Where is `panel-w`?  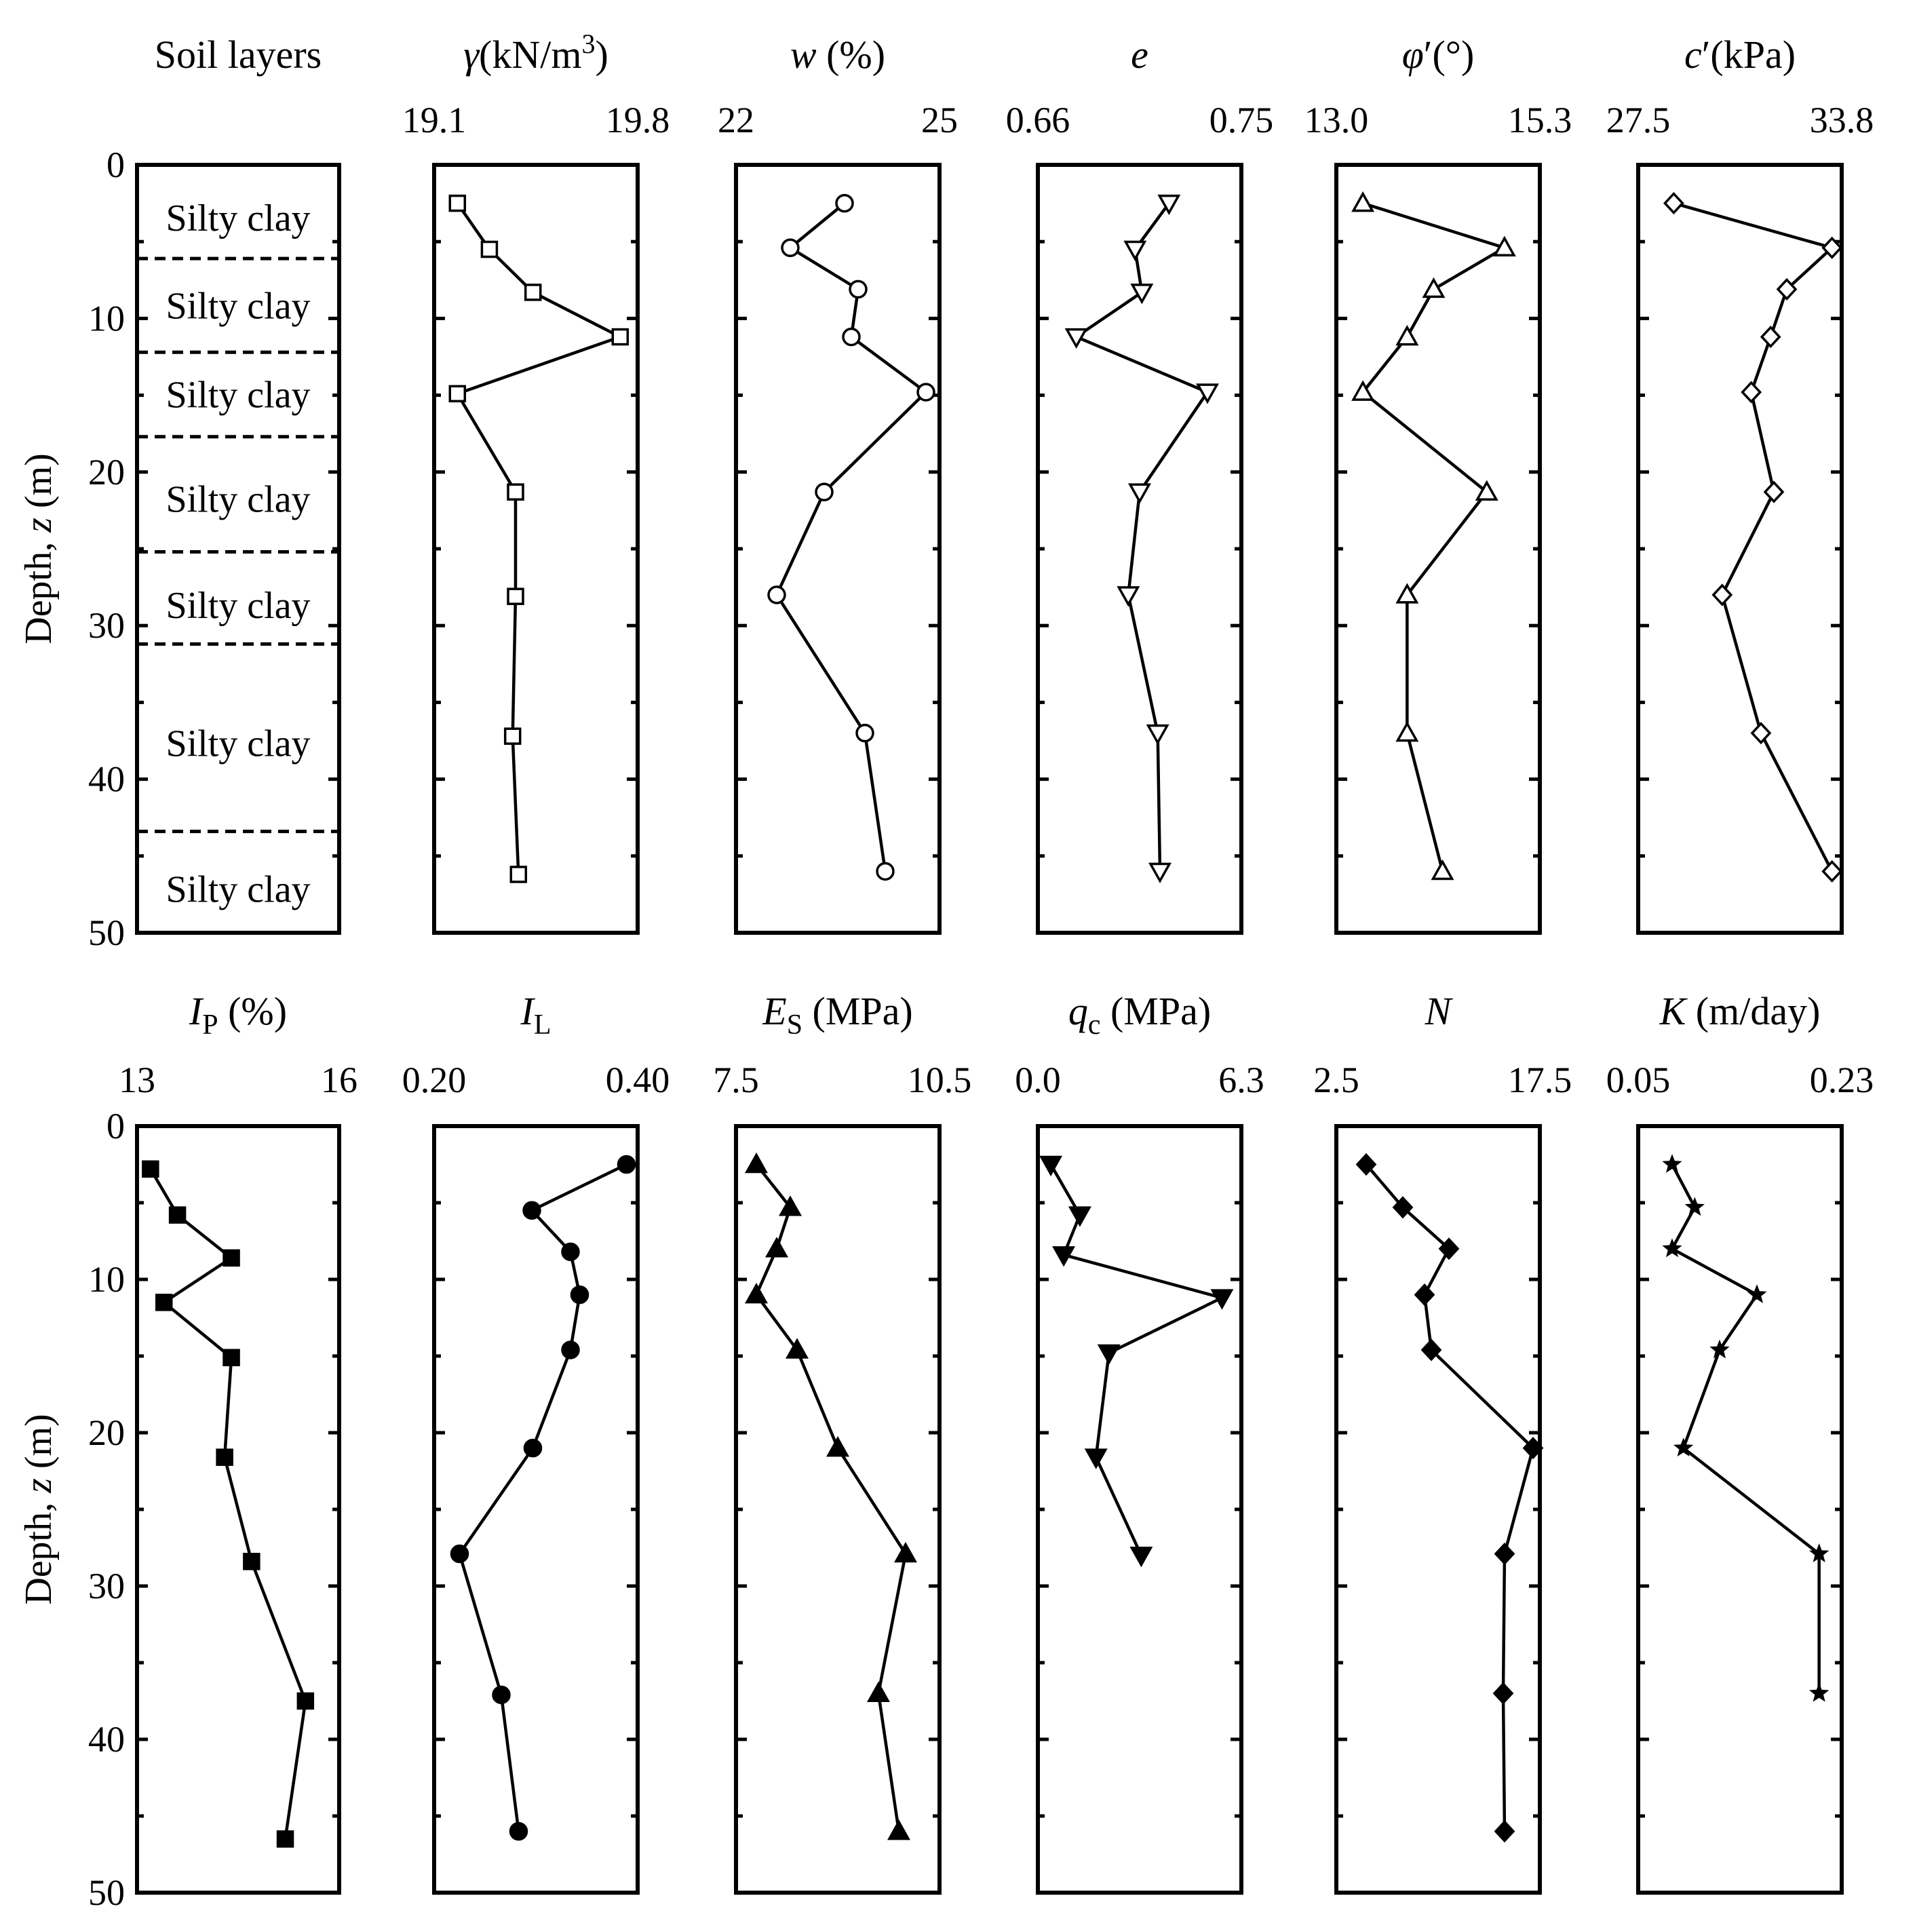 panel-w is located at coordinates (851, 537).